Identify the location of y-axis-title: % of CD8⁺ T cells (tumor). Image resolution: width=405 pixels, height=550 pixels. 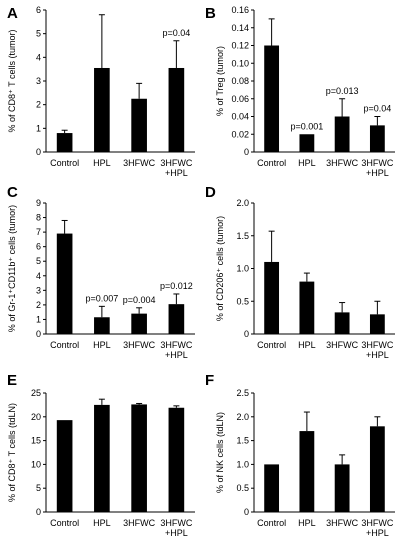
(12, 81).